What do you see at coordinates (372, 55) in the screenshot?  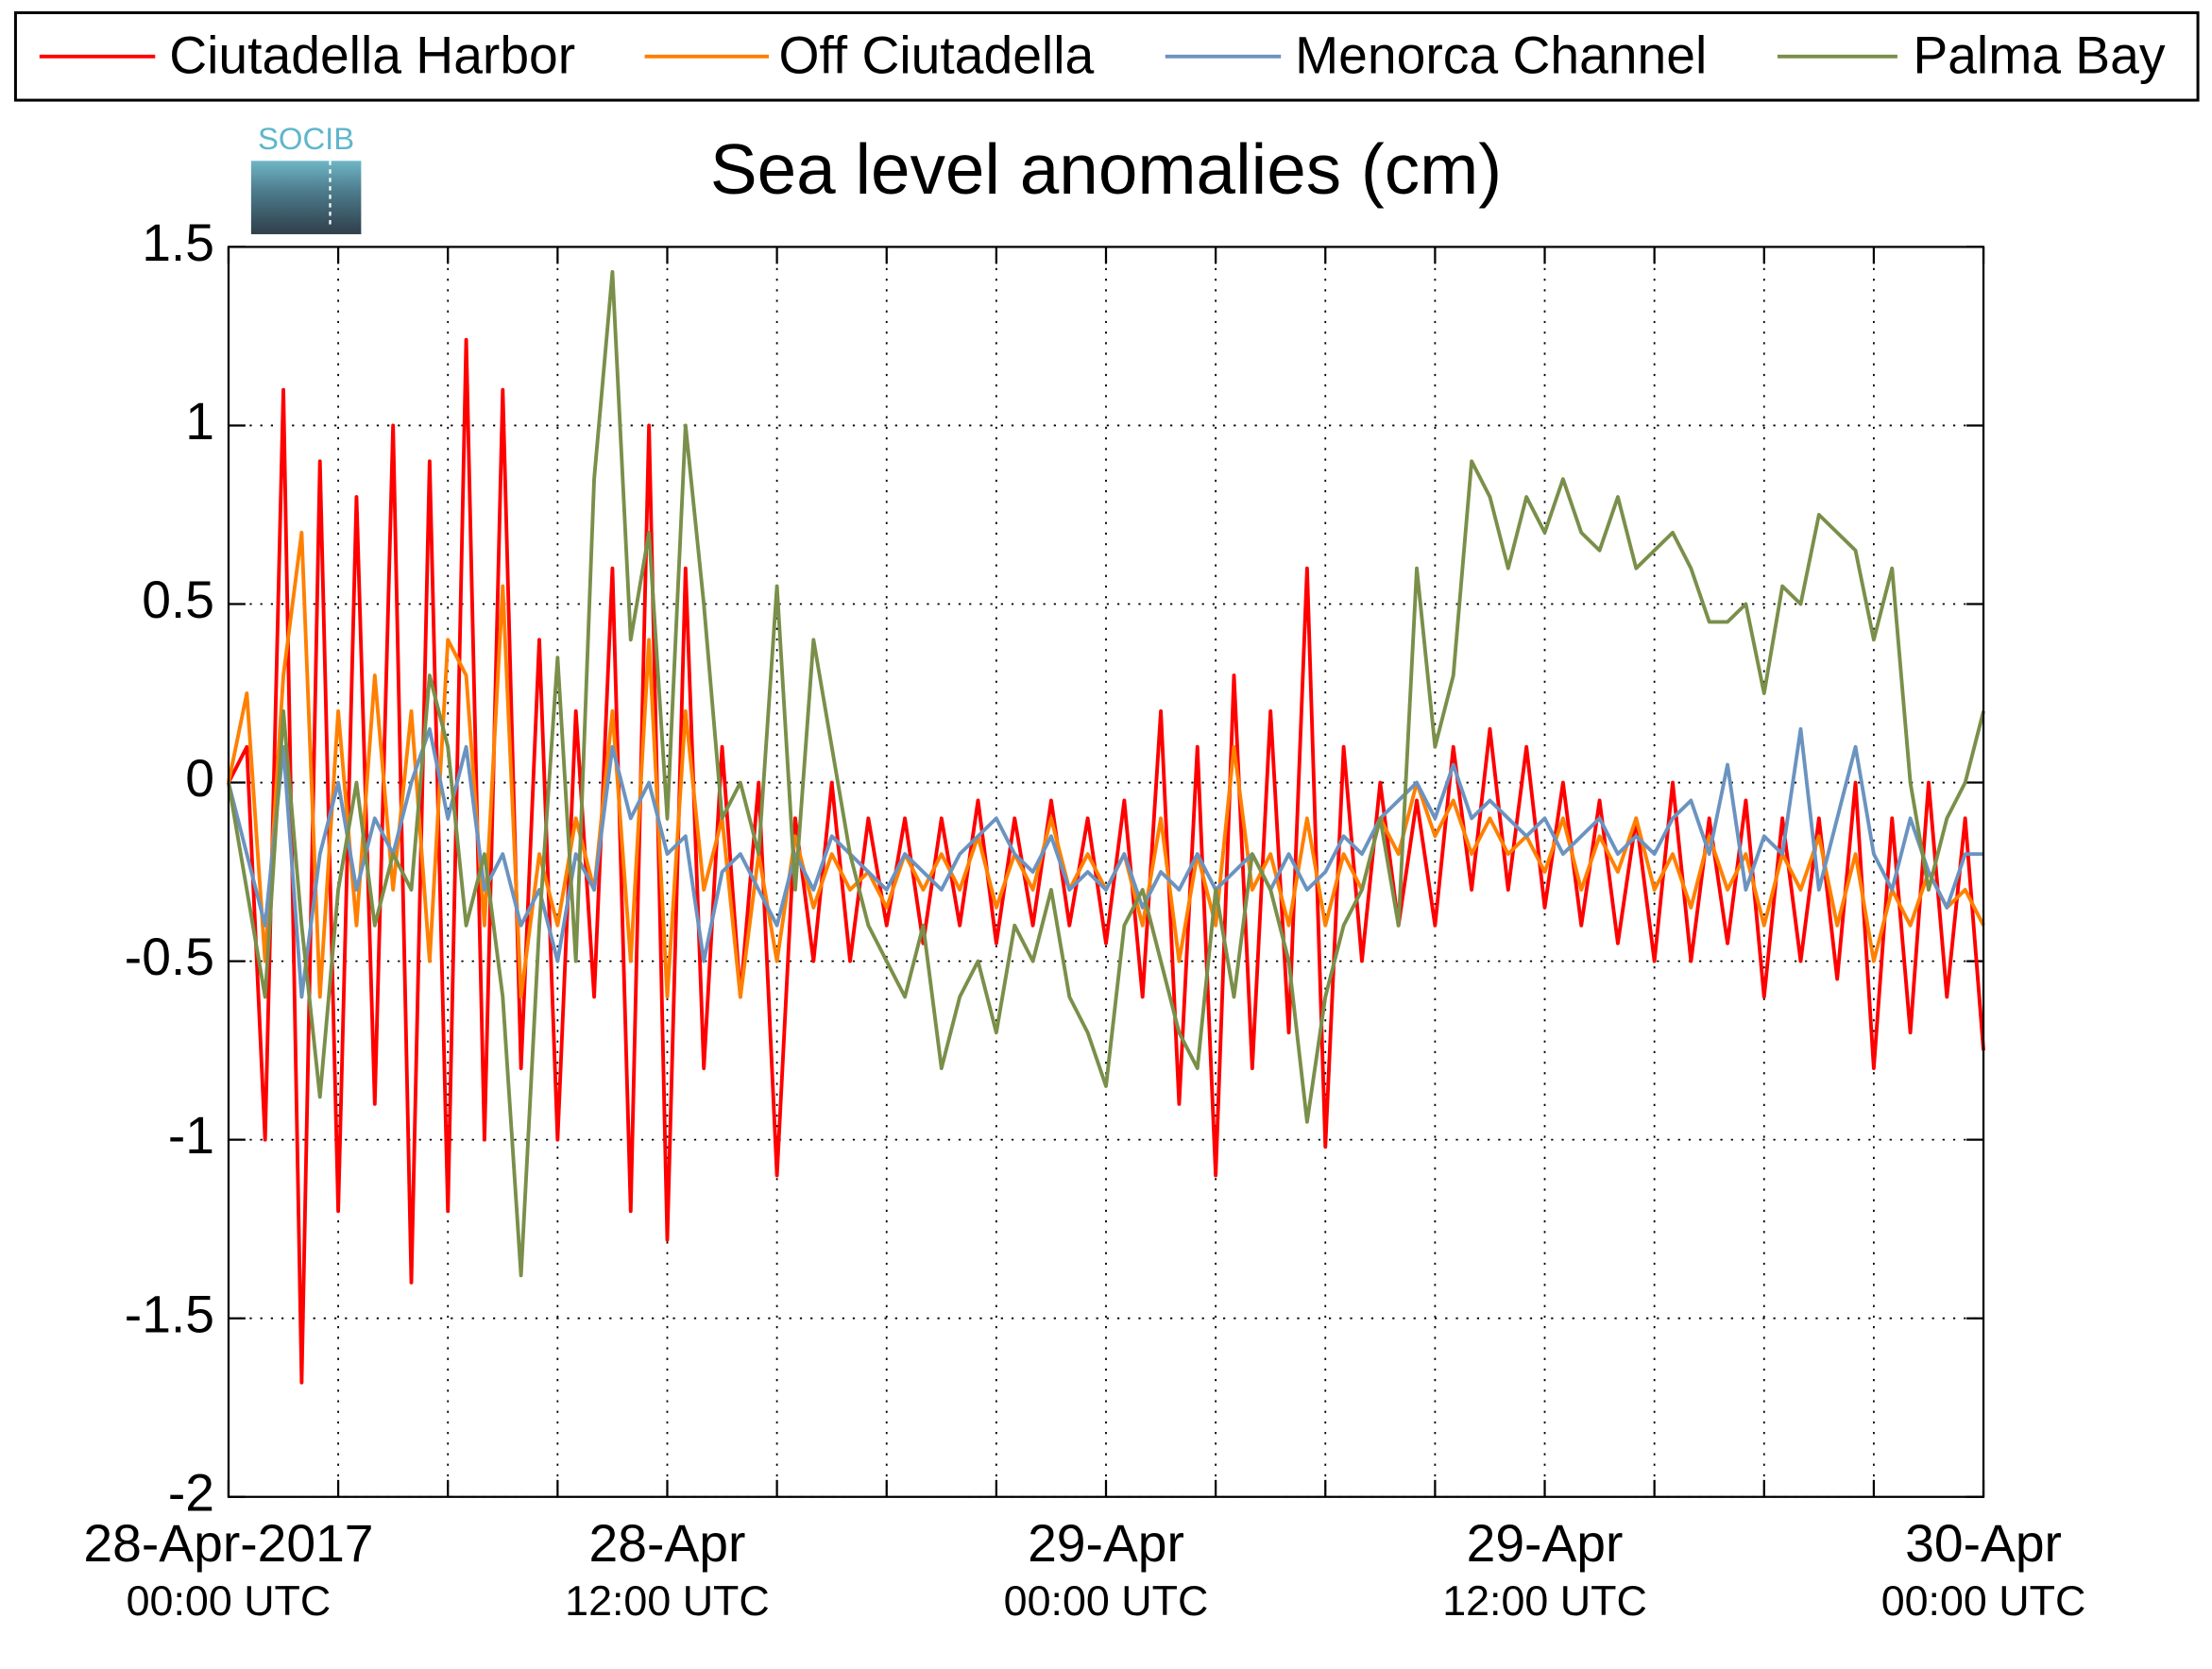 I see `legend-label: Ciutadella Harbor` at bounding box center [372, 55].